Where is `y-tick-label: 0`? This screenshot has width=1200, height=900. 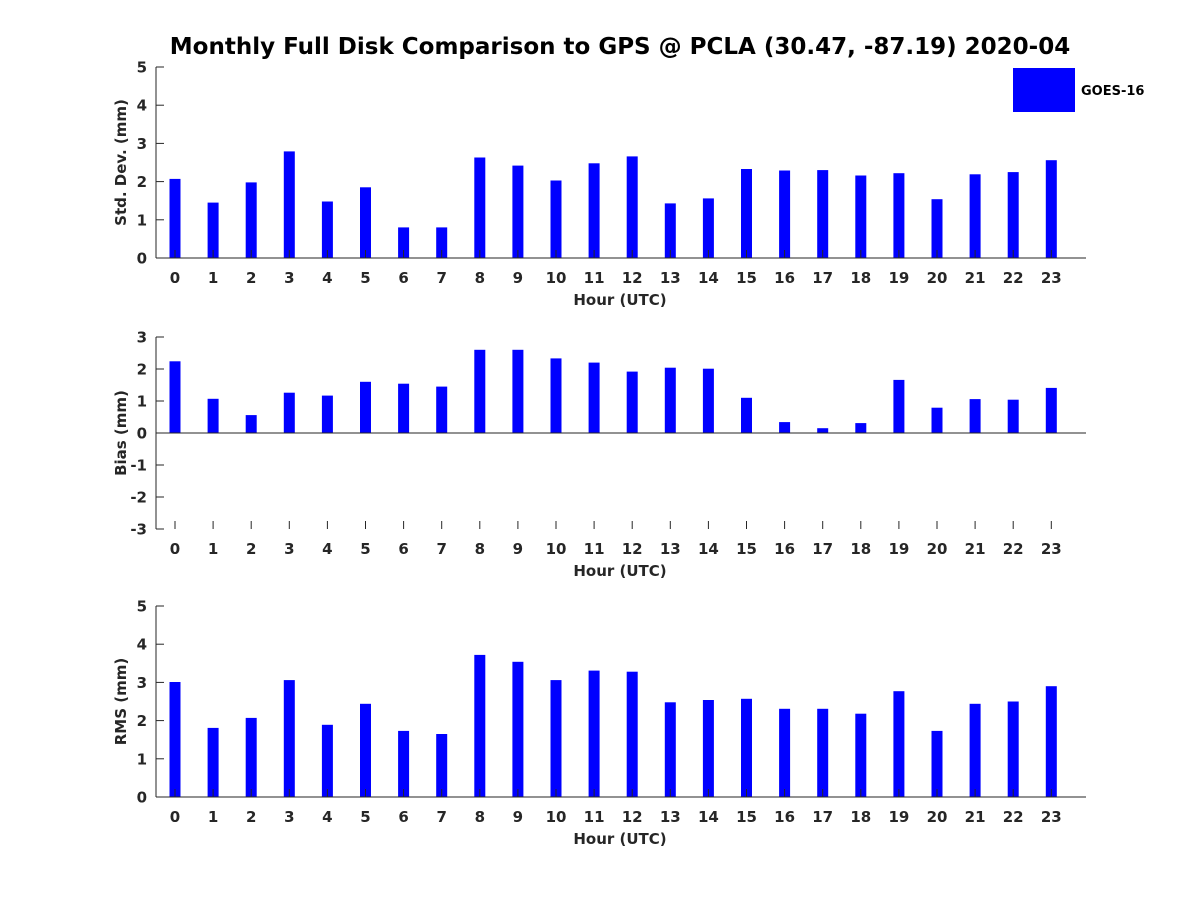
y-tick-label: 0 is located at coordinates (142, 798).